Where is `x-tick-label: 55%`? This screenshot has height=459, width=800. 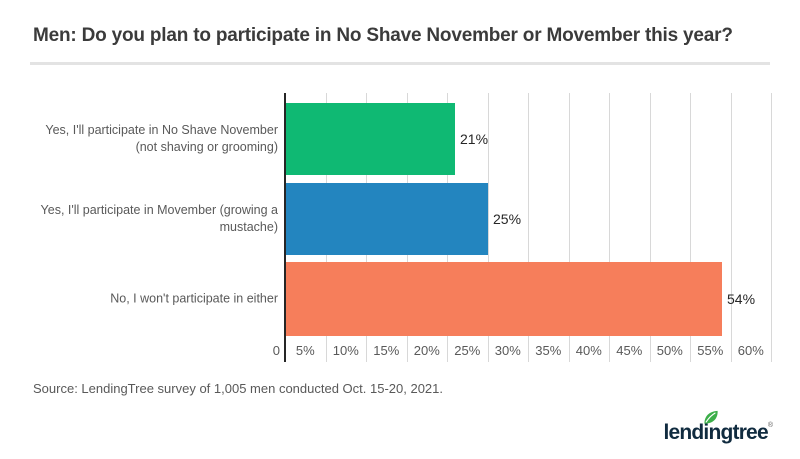 x-tick-label: 55% is located at coordinates (710, 350).